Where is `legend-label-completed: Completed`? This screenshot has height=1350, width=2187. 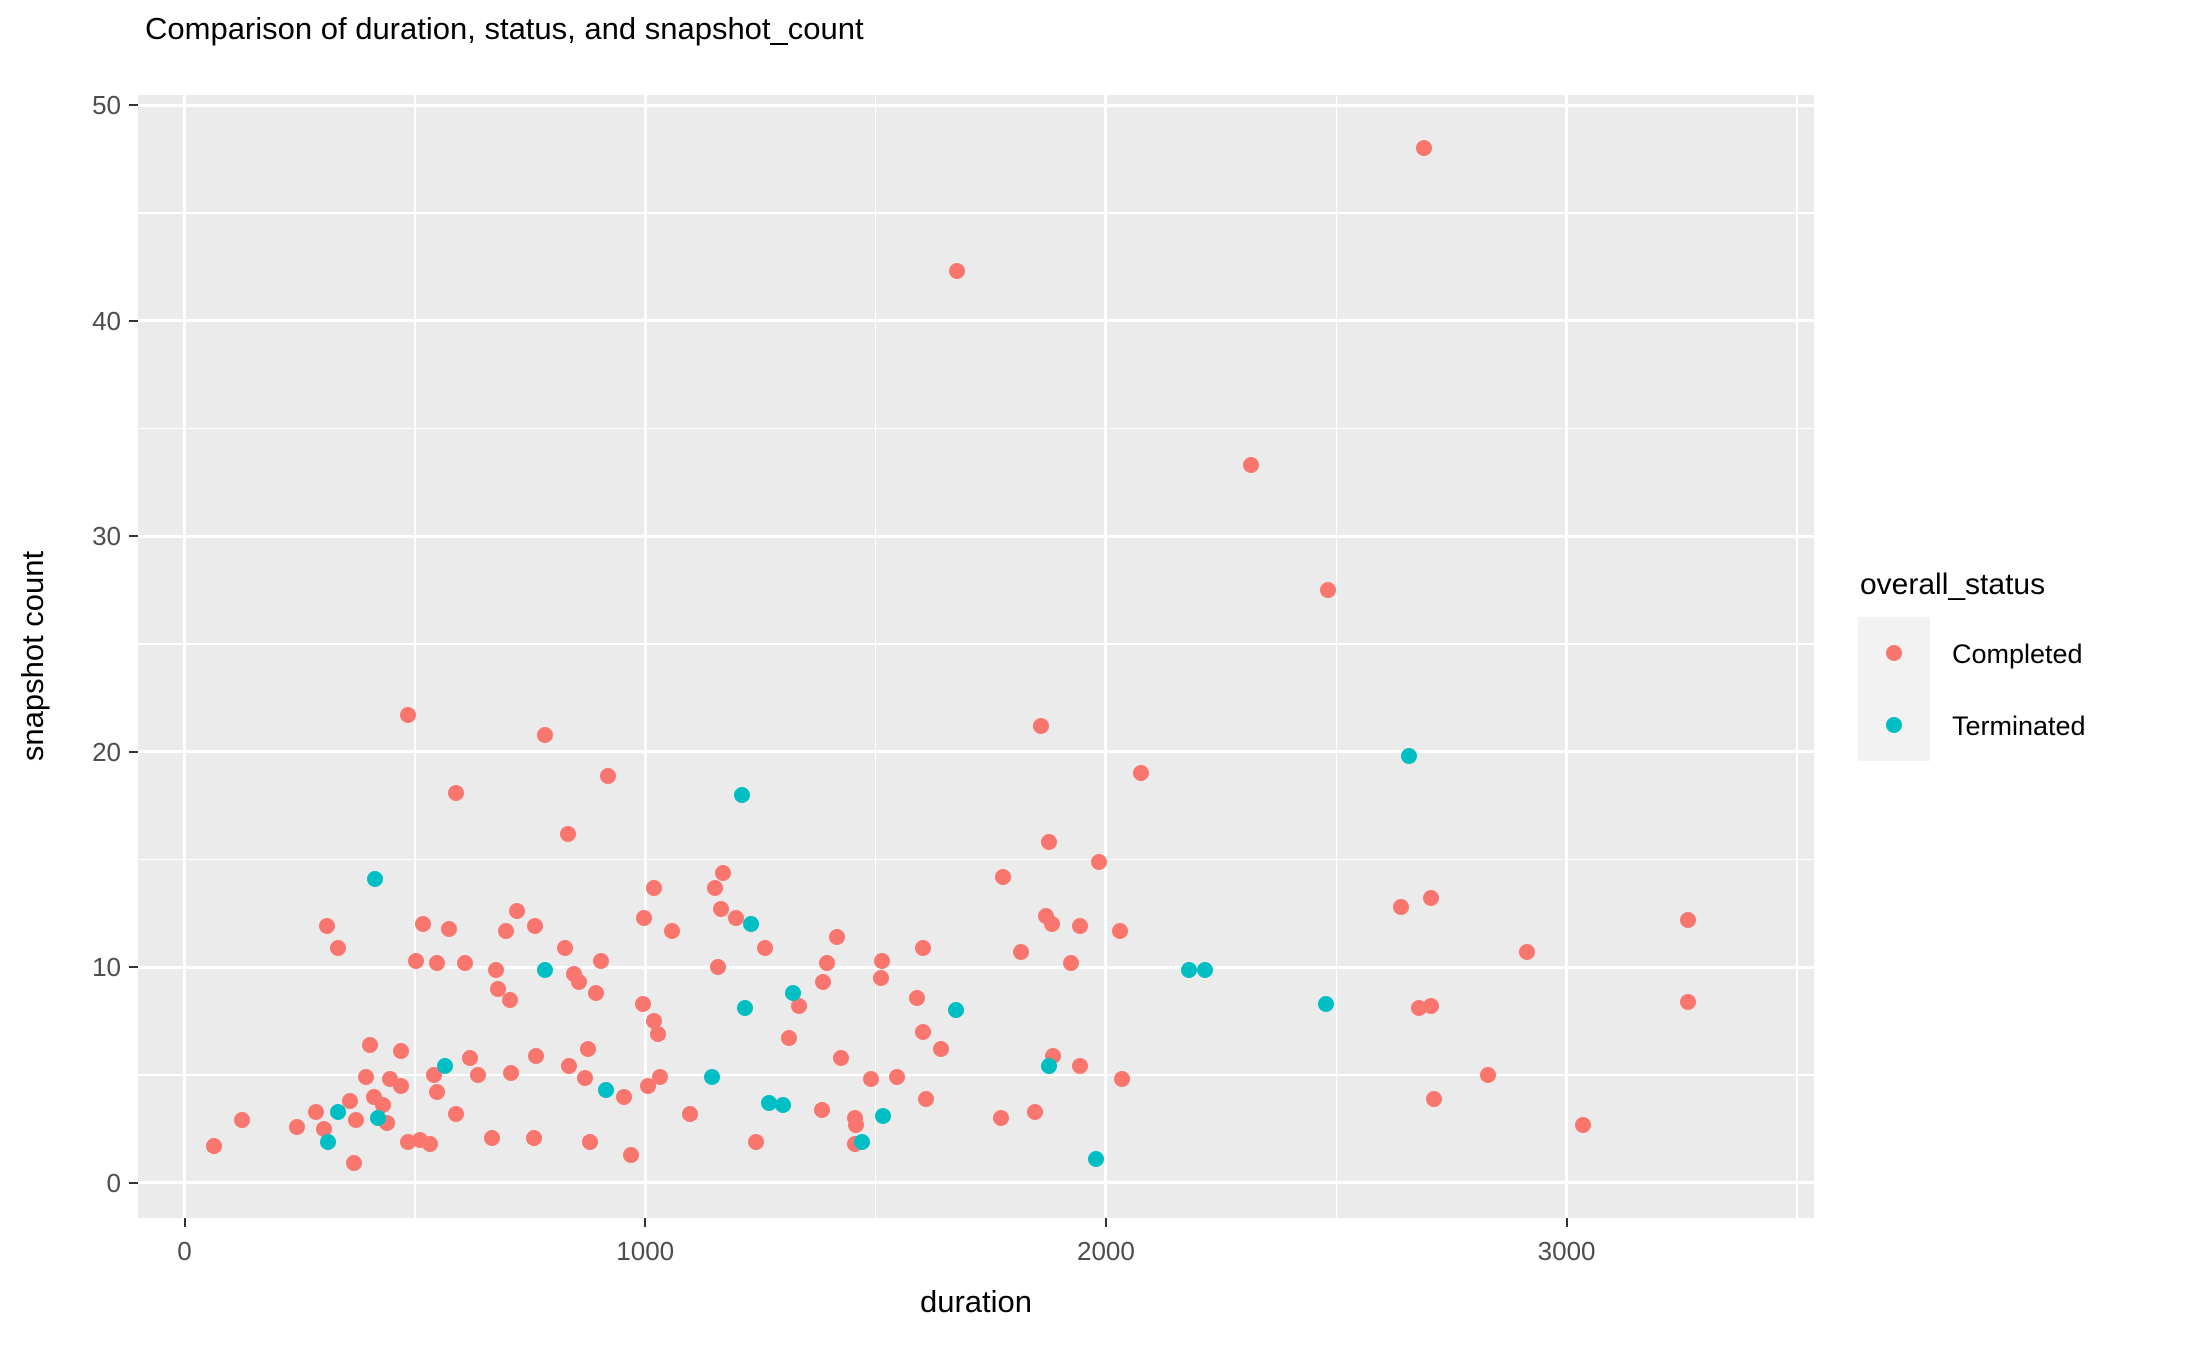
legend-label-completed: Completed is located at coordinates (2017, 654).